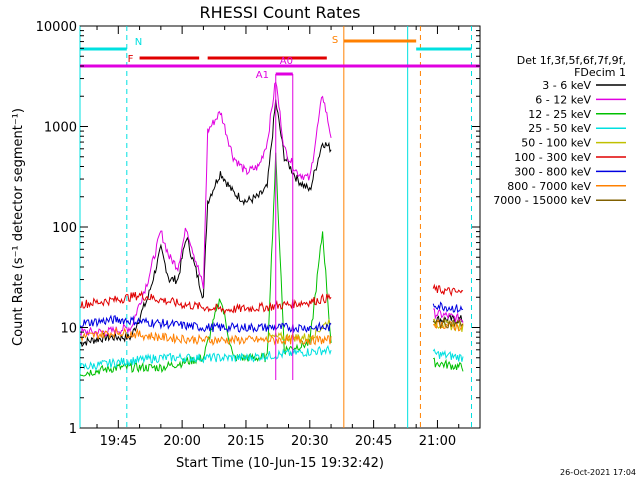 This screenshot has width=640, height=480. I want to click on legend-label: 800 - 7000 keV, so click(549, 186).